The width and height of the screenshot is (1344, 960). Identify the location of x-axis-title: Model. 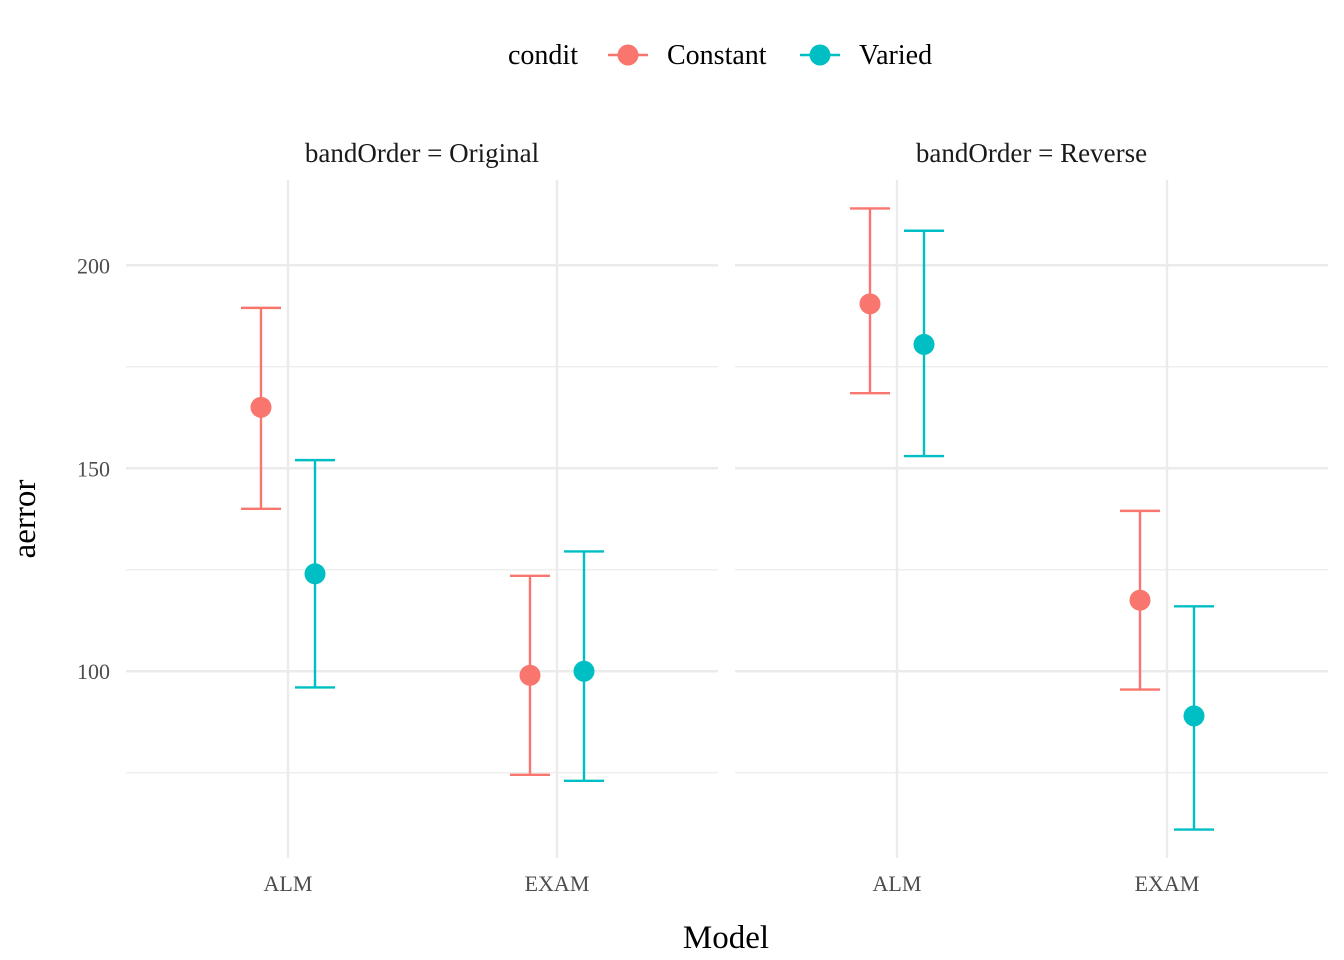
(726, 938).